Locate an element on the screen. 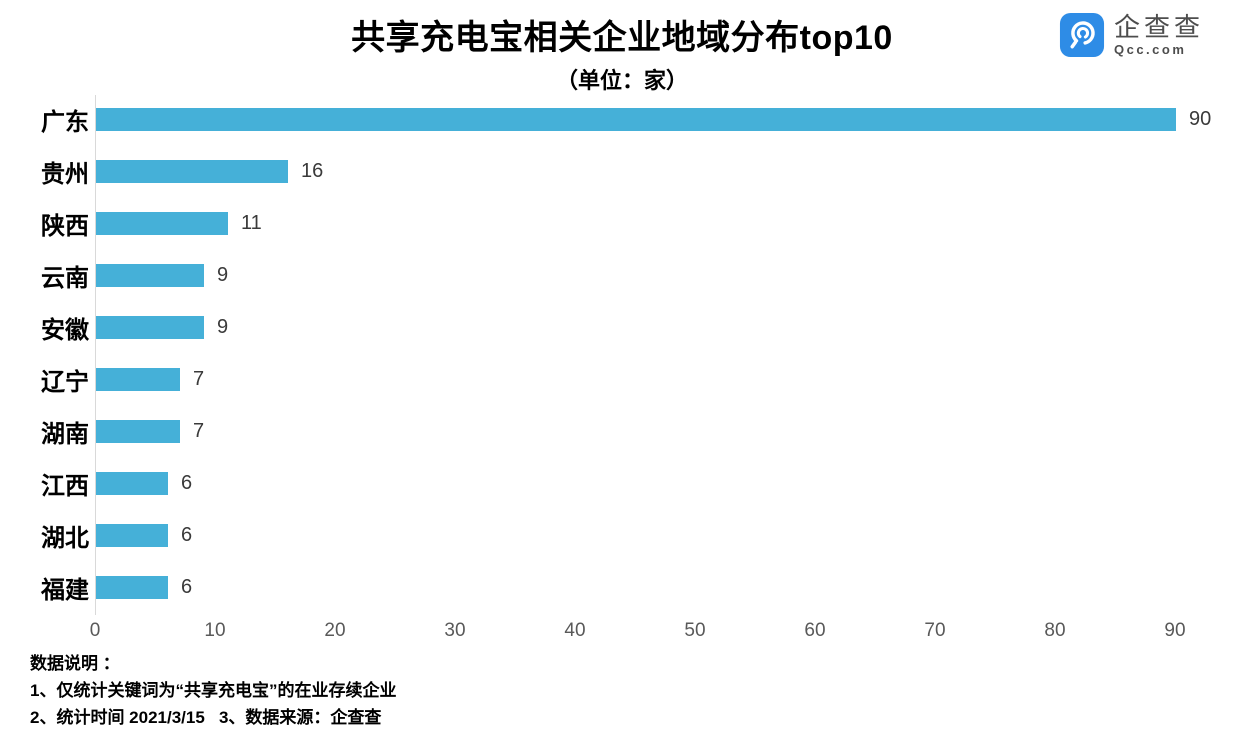 This screenshot has width=1244, height=739. category-label: 安徽 is located at coordinates (65, 330).